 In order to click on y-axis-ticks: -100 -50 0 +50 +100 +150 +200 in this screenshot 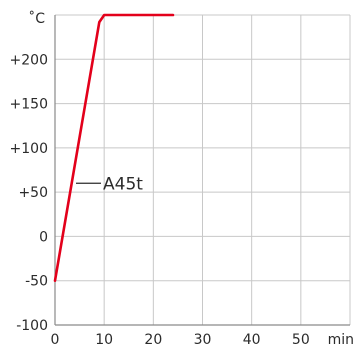, I will do `click(29, 193)`.